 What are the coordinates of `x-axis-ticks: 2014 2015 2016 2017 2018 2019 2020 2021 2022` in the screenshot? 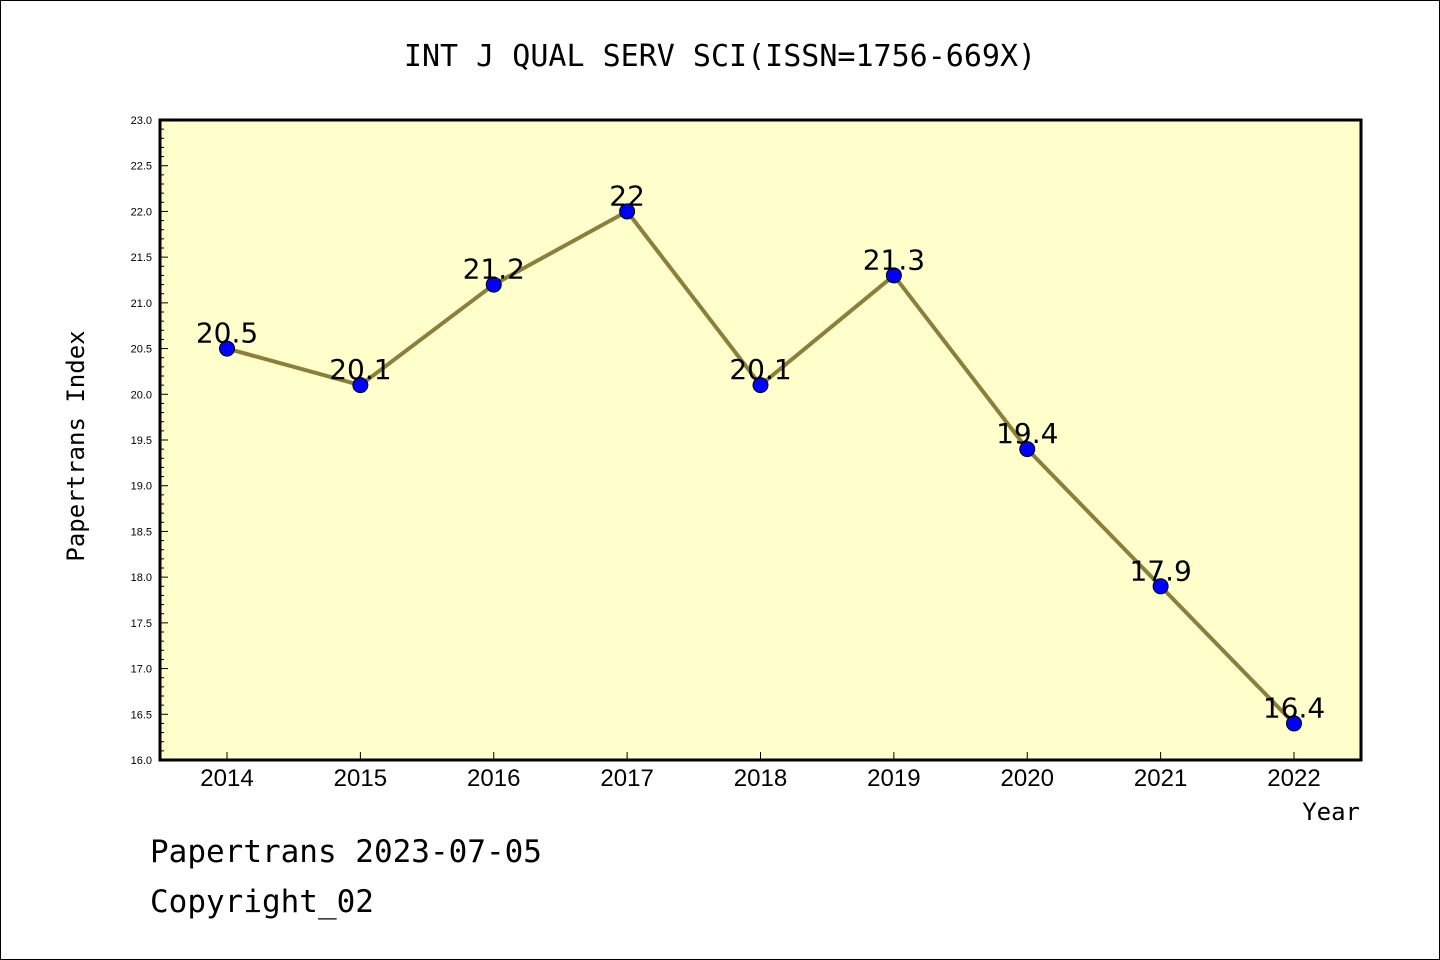 It's located at (760, 772).